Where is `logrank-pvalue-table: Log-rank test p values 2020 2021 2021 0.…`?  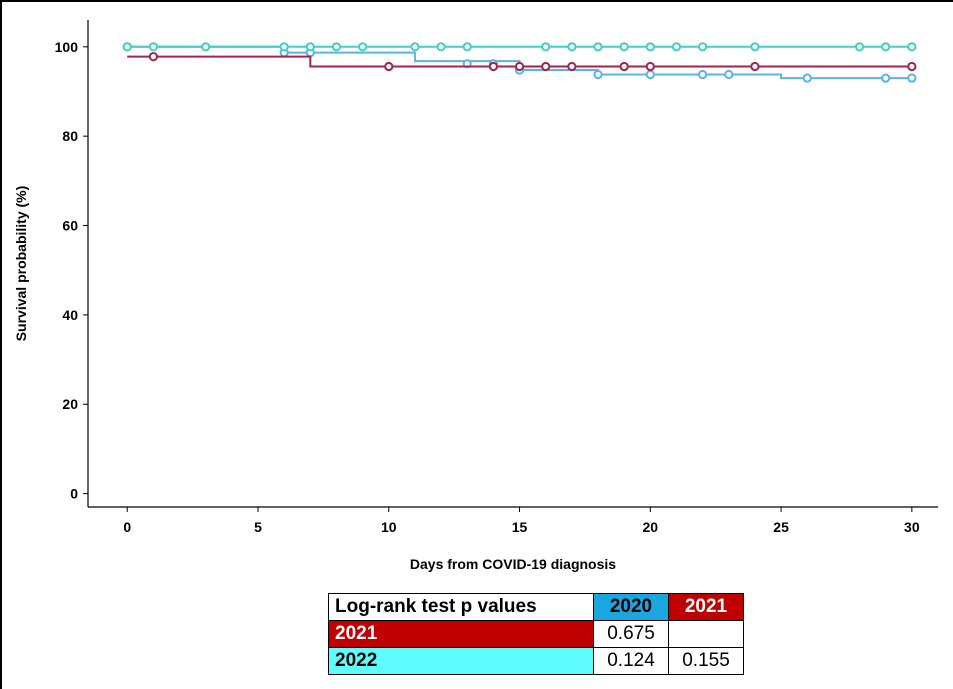
logrank-pvalue-table: Log-rank test p values 2020 2021 2021 0.… is located at coordinates (536, 634).